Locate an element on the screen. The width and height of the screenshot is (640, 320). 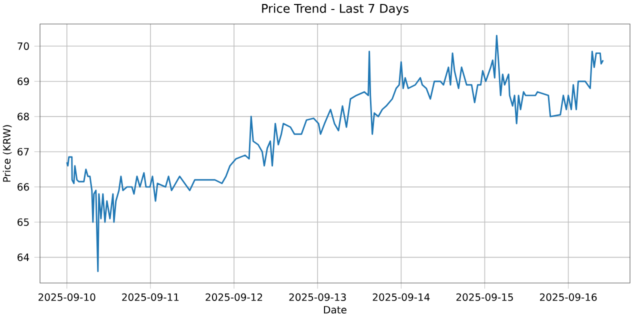
y-tick-label: 67 is located at coordinates (23, 152).